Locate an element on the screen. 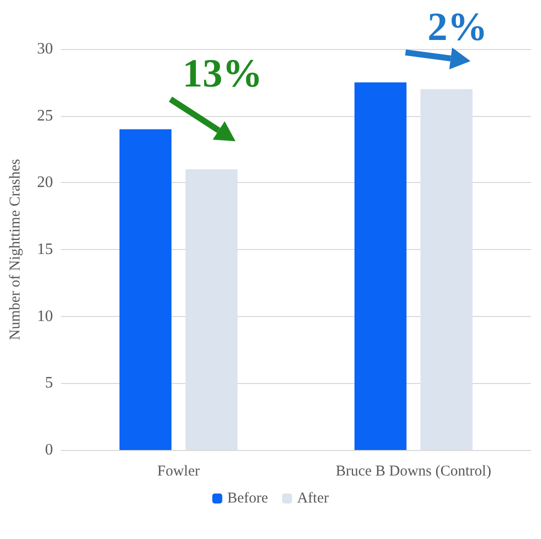 This screenshot has width=541, height=539. y-tick-label: 0 is located at coordinates (49, 450).